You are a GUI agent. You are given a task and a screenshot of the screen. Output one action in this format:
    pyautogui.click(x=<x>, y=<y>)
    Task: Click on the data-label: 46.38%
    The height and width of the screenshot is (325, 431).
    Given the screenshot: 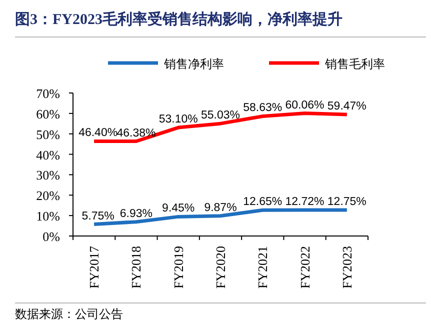 What is the action you would take?
    pyautogui.click(x=136, y=133)
    